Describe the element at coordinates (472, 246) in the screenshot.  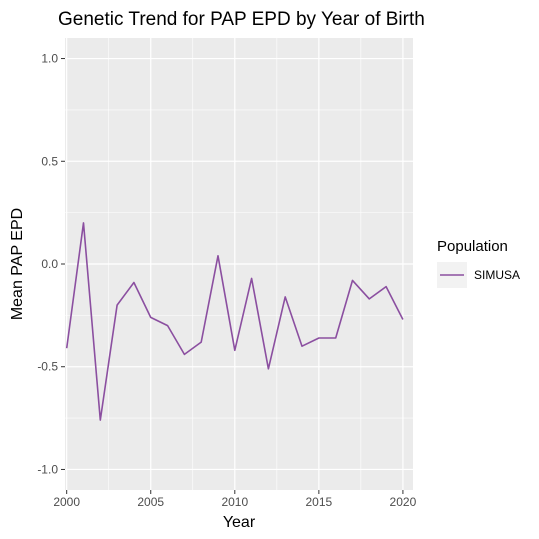
I see `legend-title: Population` at that location.